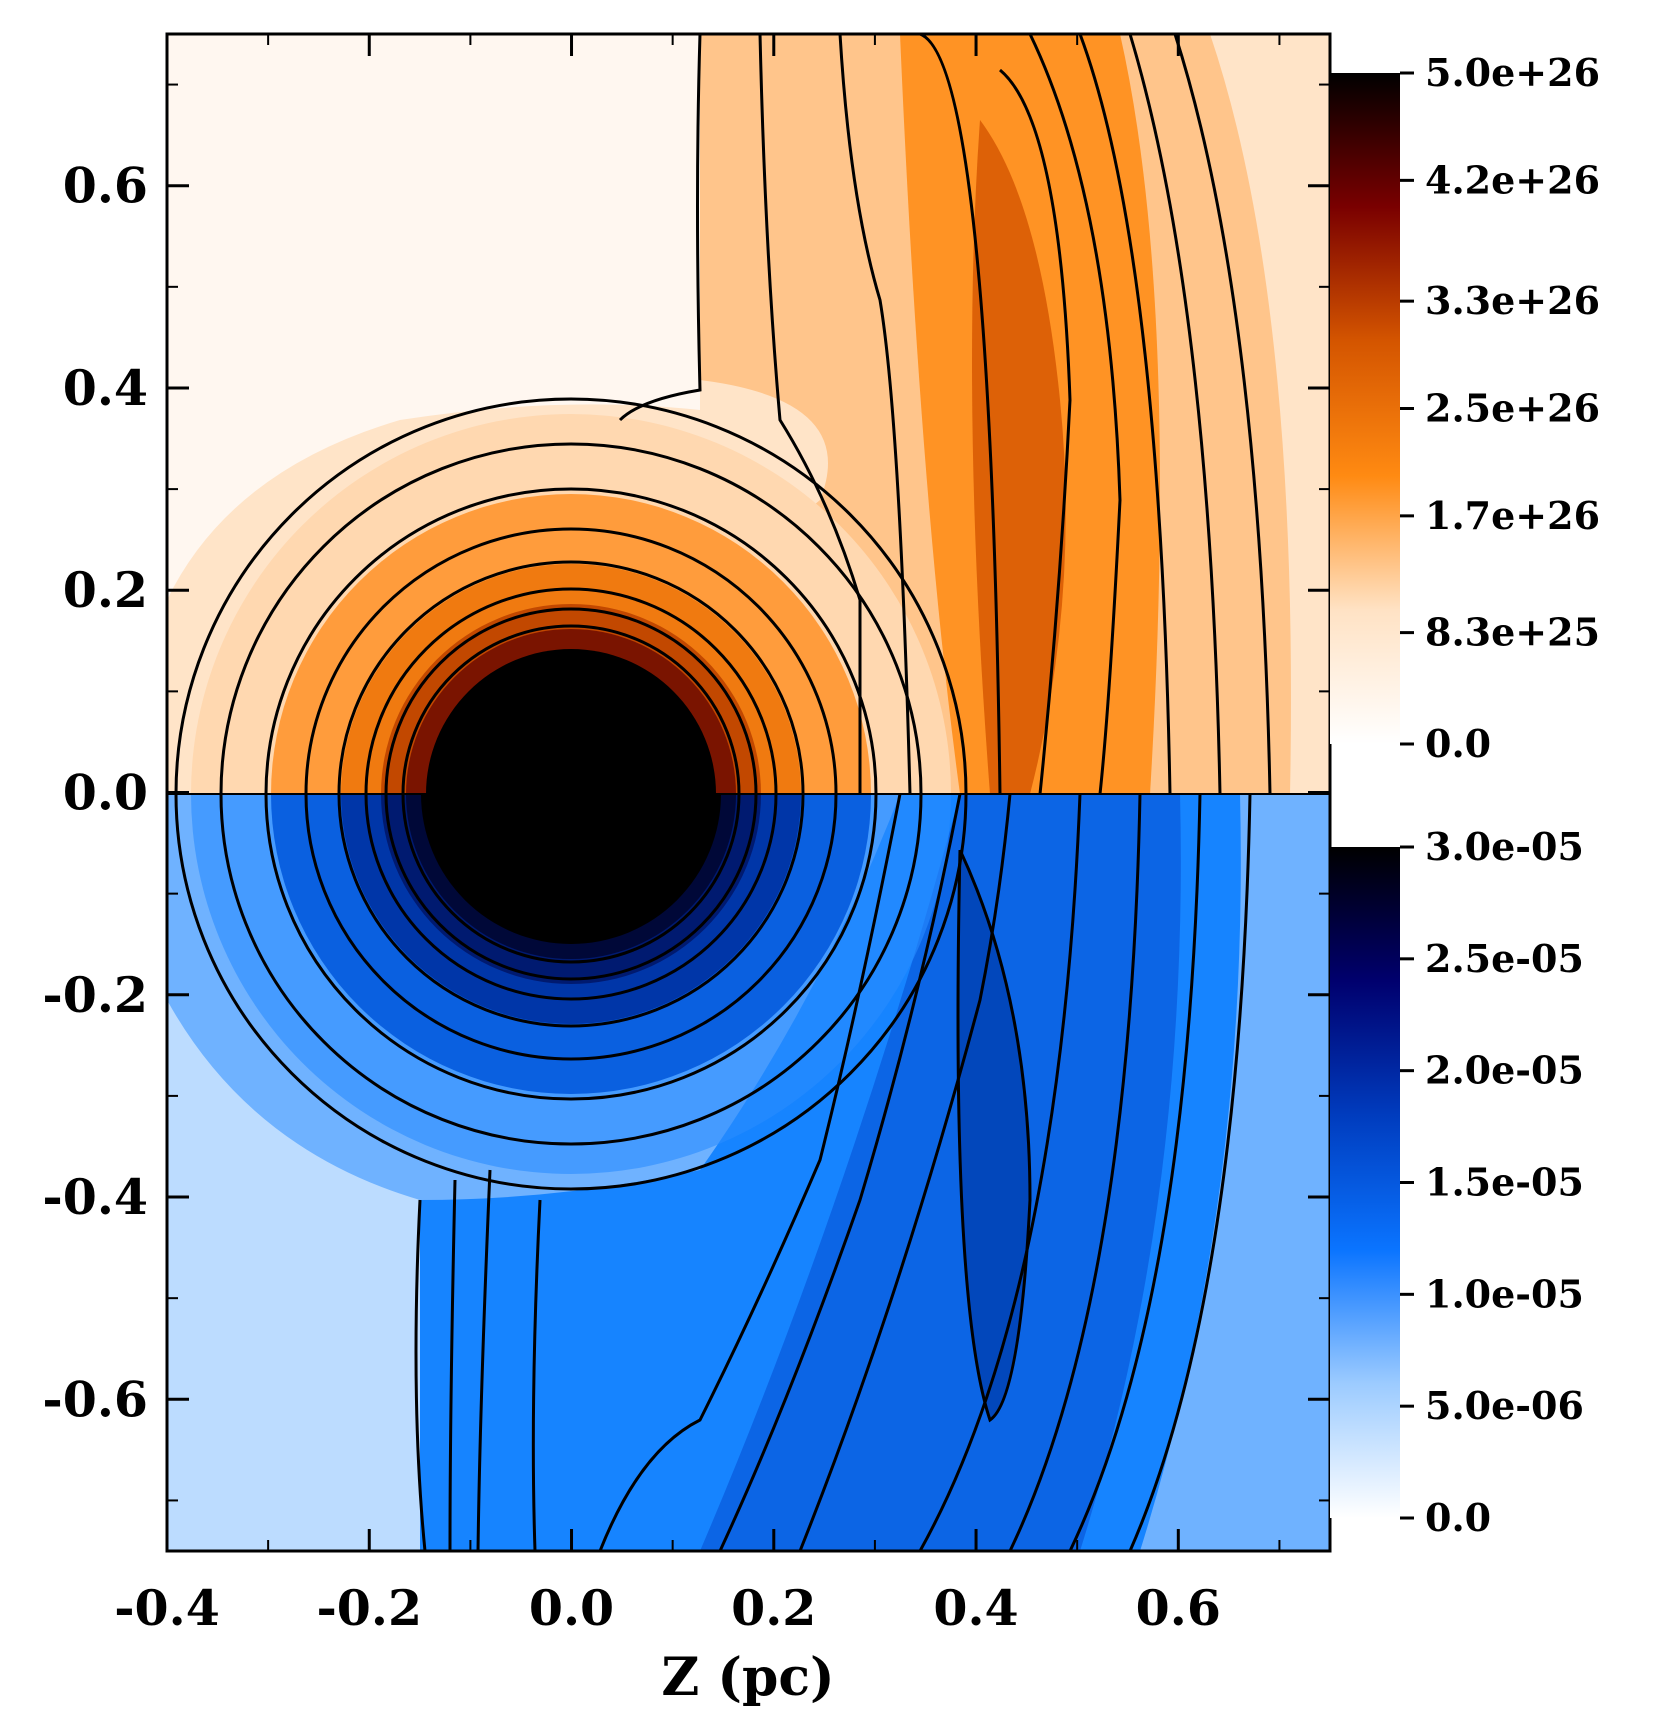 Image resolution: width=1667 pixels, height=1725 pixels. I want to click on colorbar-tick-label: 5.0e+26, so click(1512, 72).